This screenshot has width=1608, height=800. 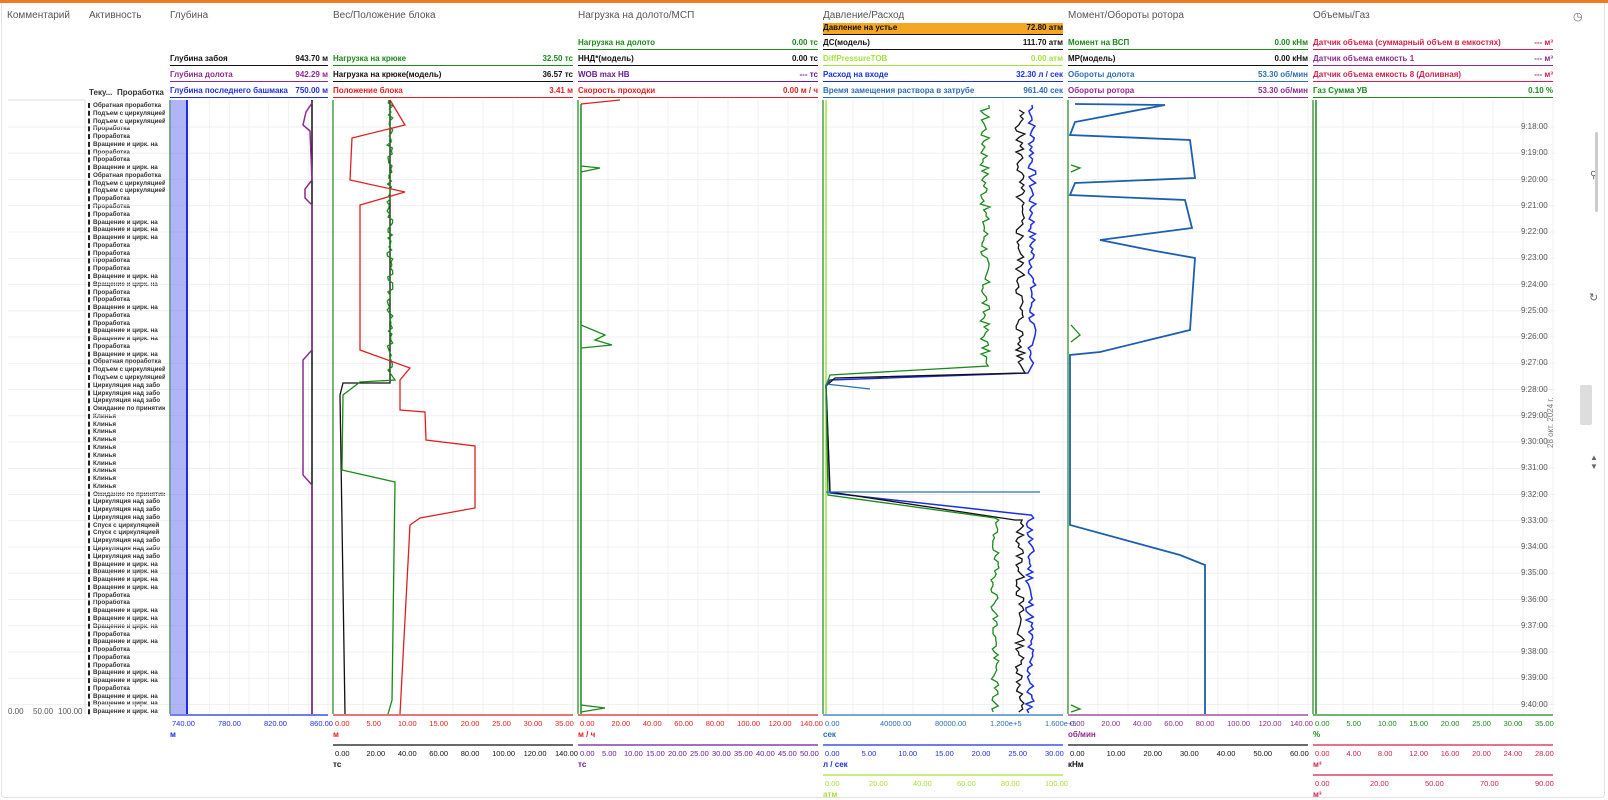 I want to click on axis-tick-label: 12.00, so click(x=1418, y=753).